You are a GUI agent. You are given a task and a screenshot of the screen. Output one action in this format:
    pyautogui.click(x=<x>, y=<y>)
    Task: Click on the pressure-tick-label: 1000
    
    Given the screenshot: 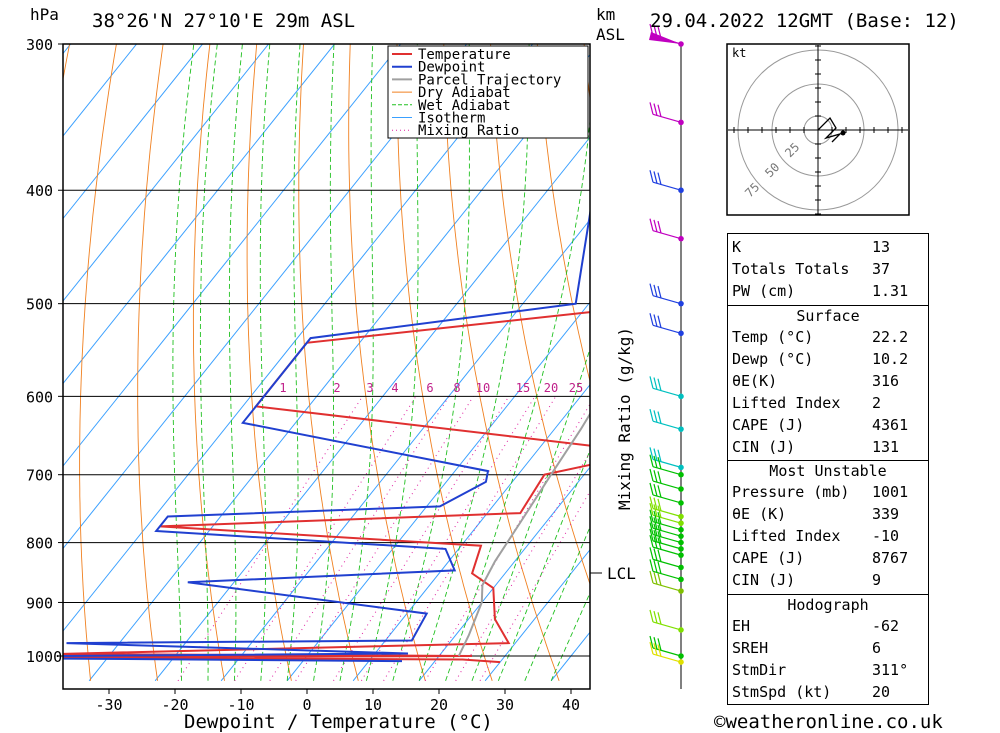 What is the action you would take?
    pyautogui.click(x=44, y=657)
    